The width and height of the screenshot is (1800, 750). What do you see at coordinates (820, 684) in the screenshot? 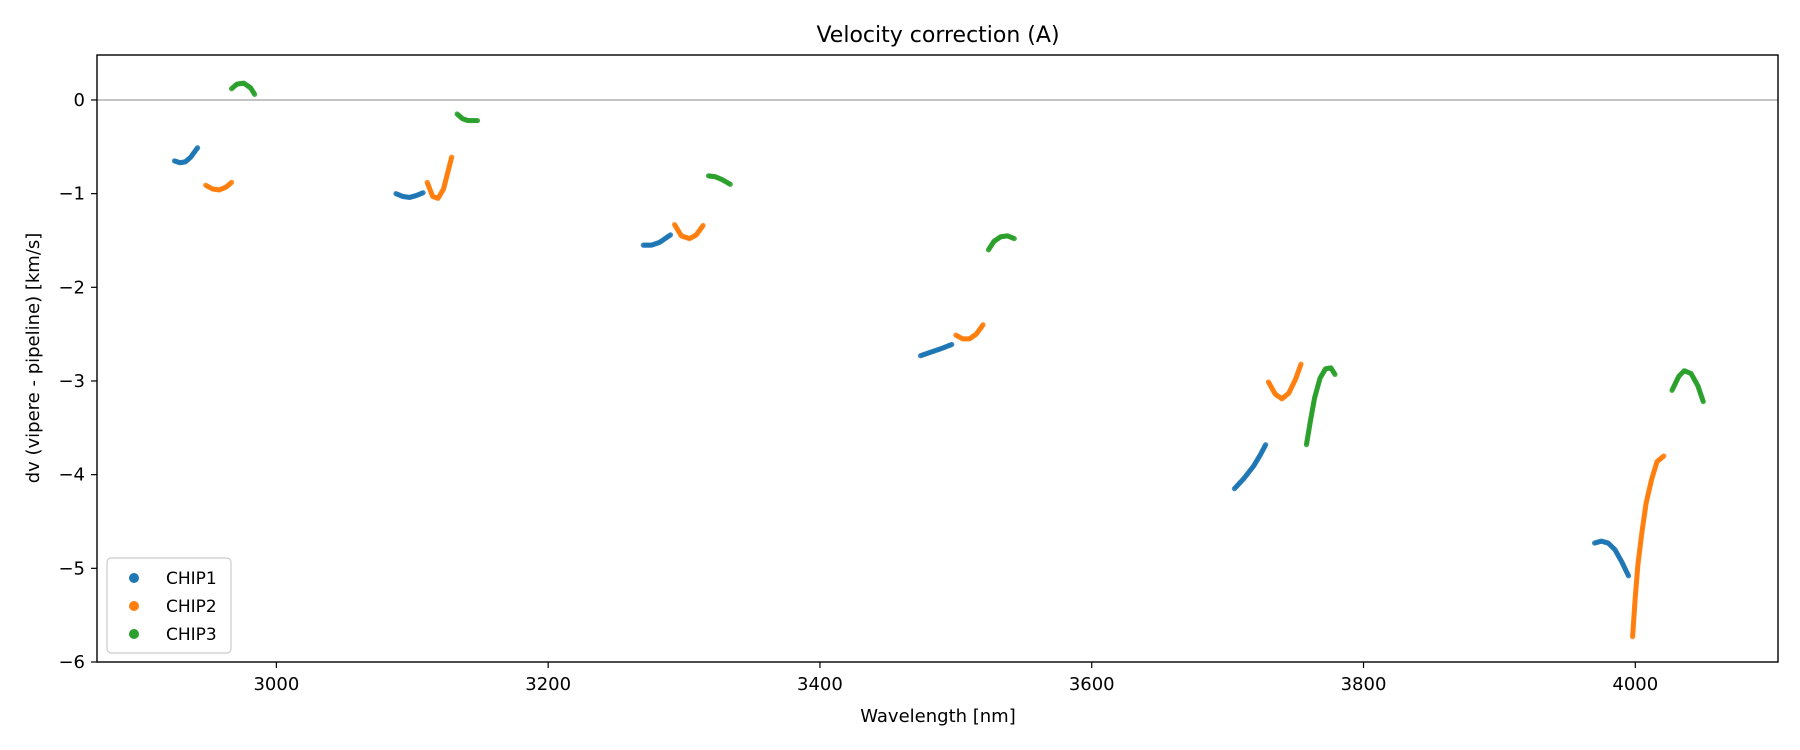
I see `x-tick-label: 3400` at bounding box center [820, 684].